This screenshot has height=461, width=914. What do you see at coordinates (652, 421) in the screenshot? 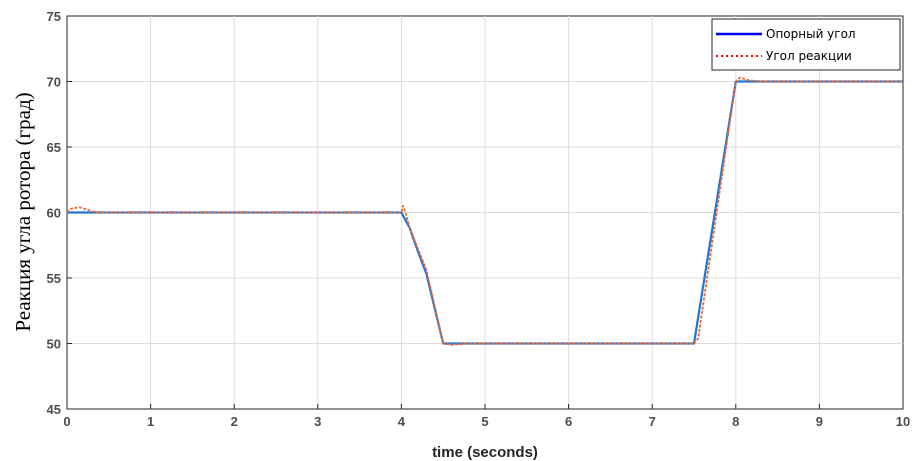
I see `x-tick-label: 7` at bounding box center [652, 421].